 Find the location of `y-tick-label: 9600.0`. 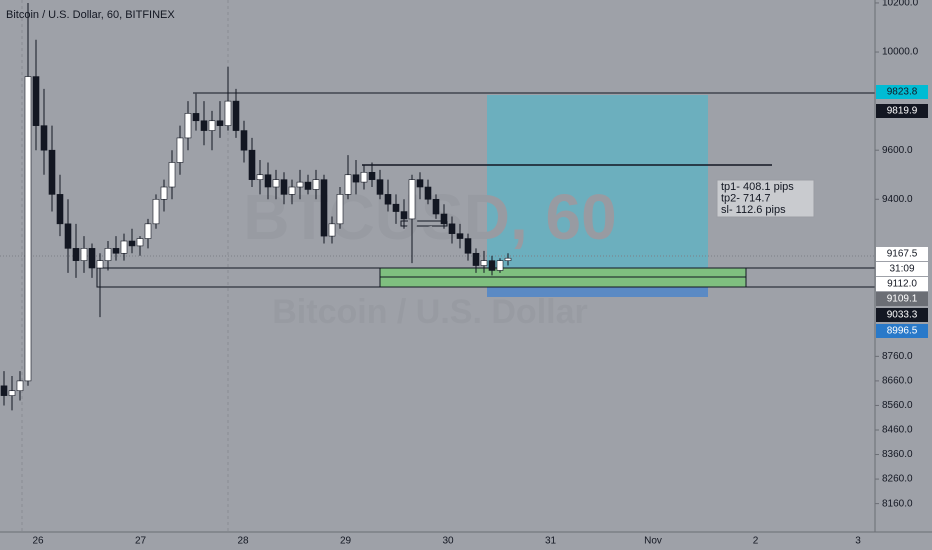

y-tick-label: 9600.0 is located at coordinates (897, 150).